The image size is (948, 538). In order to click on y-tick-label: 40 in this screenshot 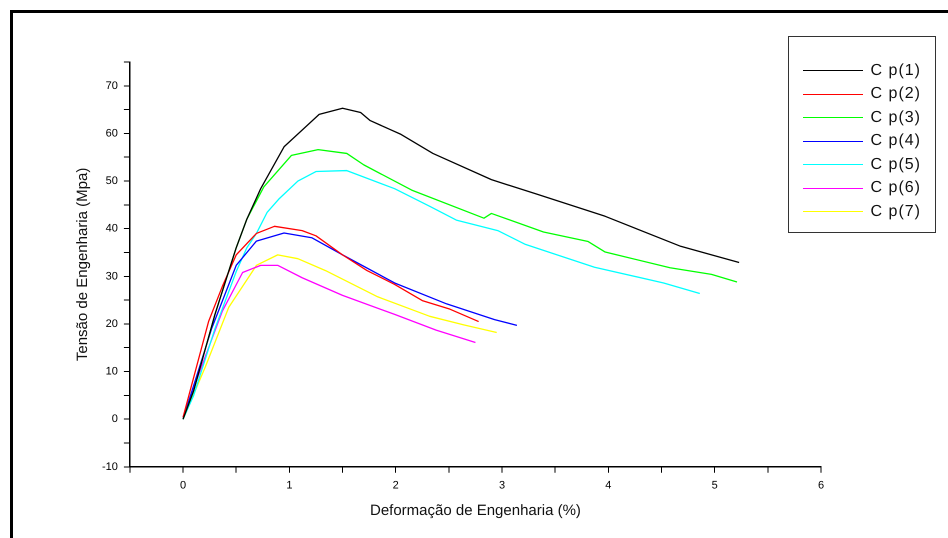, I will do `click(112, 228)`.